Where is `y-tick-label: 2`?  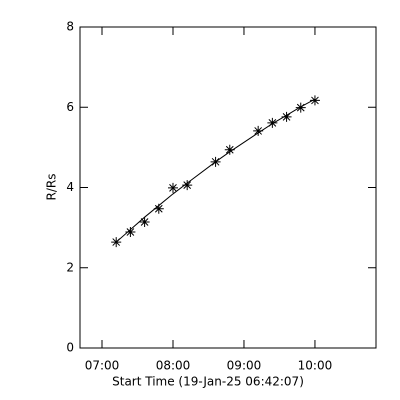
y-tick-label: 2 is located at coordinates (70, 267).